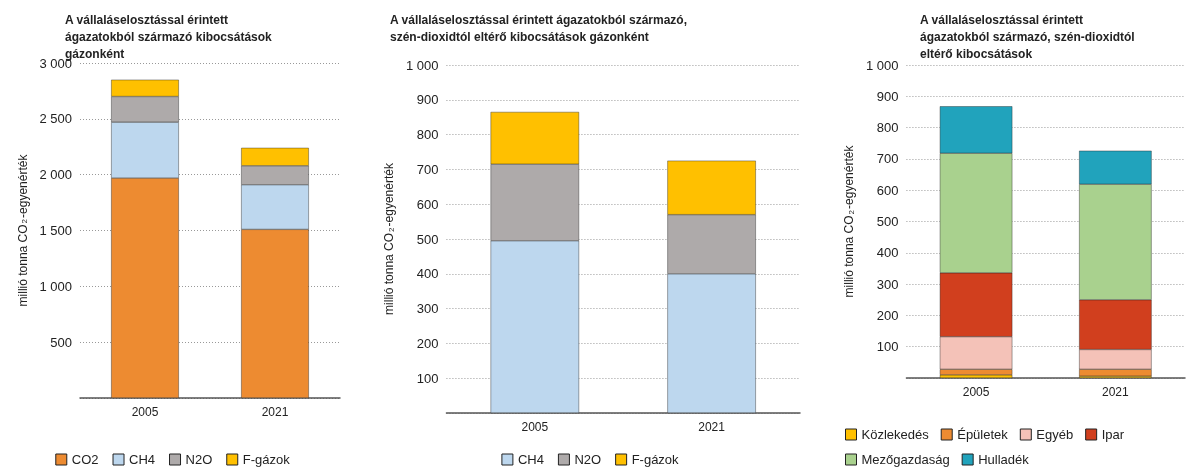 The width and height of the screenshot is (1190, 473). What do you see at coordinates (895, 434) in the screenshot?
I see `legend-label: Közlekedés` at bounding box center [895, 434].